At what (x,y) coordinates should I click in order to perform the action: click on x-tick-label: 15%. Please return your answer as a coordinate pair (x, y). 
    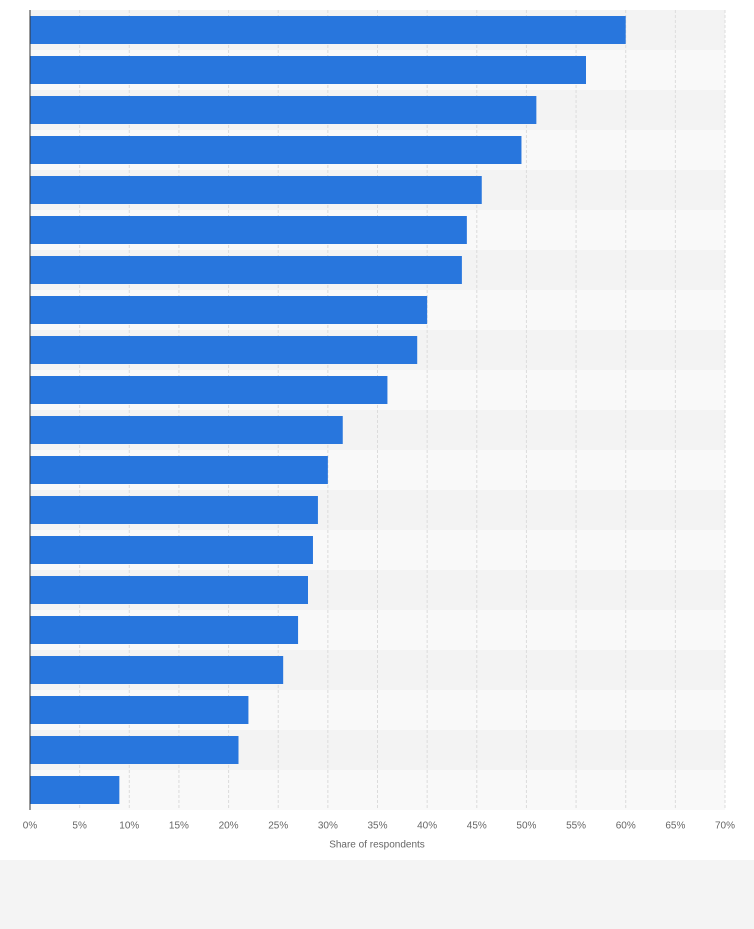
    Looking at the image, I should click on (179, 826).